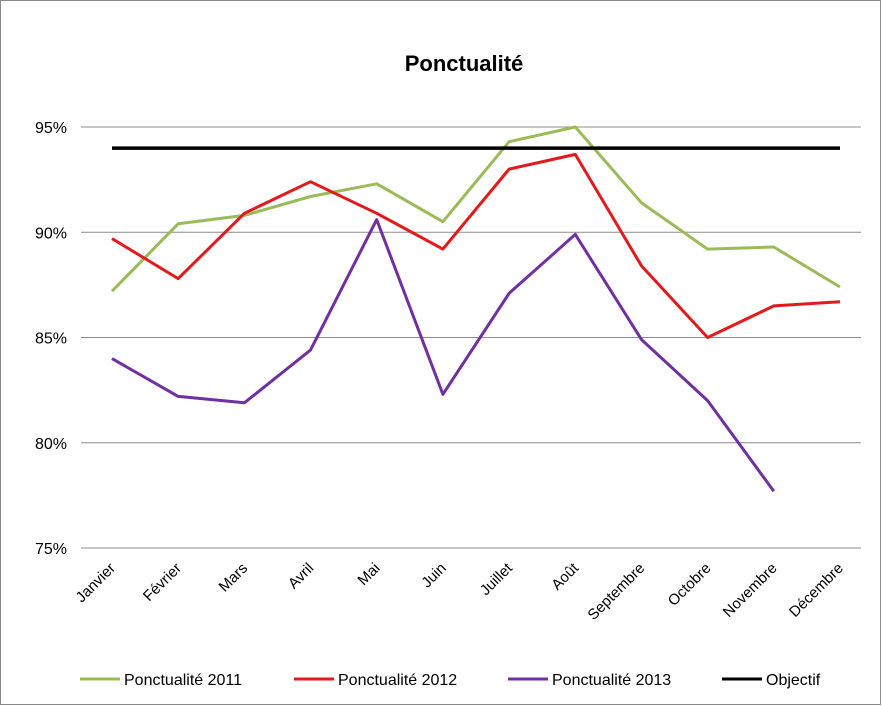 The width and height of the screenshot is (883, 707). I want to click on y-tick-label: 80%, so click(51, 444).